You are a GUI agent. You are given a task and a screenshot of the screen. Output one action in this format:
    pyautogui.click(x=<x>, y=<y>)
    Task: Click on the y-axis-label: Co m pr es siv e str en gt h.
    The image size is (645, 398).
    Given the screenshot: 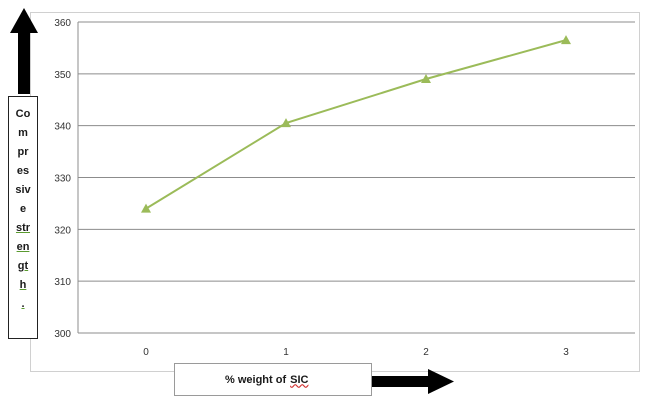 What is the action you would take?
    pyautogui.click(x=23, y=217)
    